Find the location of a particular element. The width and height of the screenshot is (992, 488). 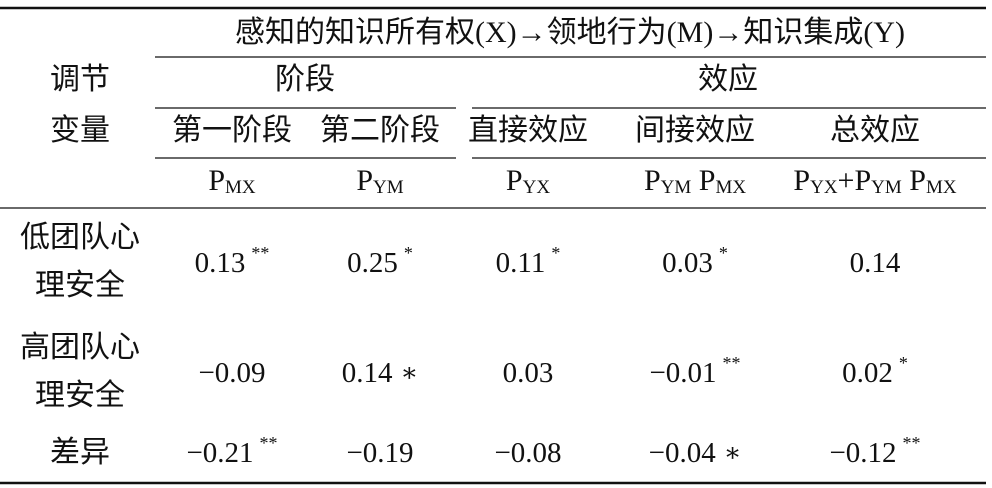

cell: 0.11 * is located at coordinates (528, 261).